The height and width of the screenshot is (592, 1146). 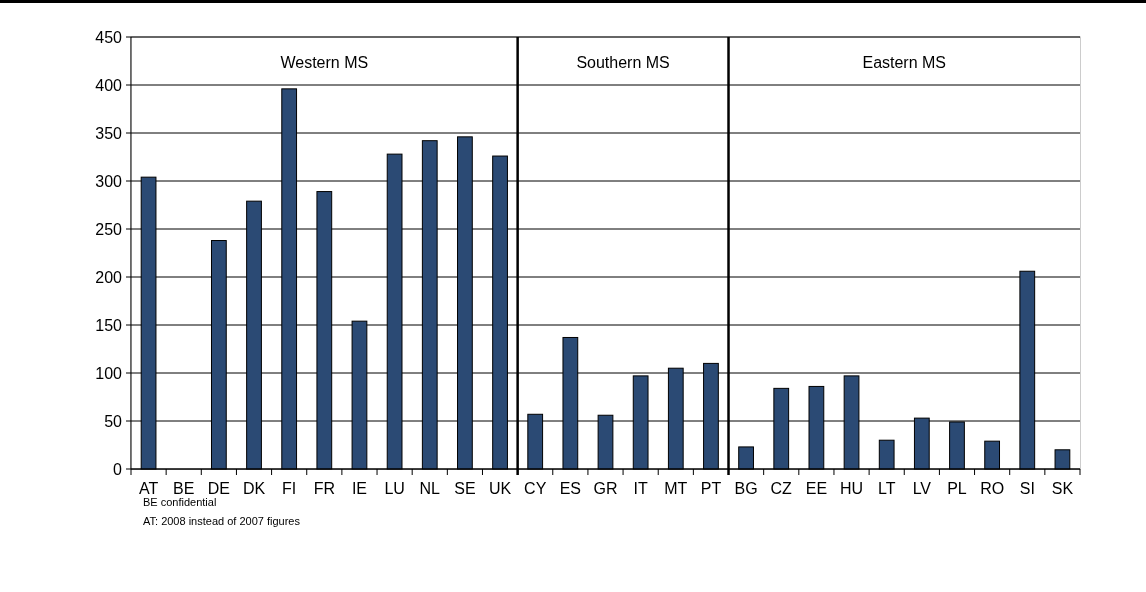 I want to click on y-tick-label: 300, so click(x=109, y=181).